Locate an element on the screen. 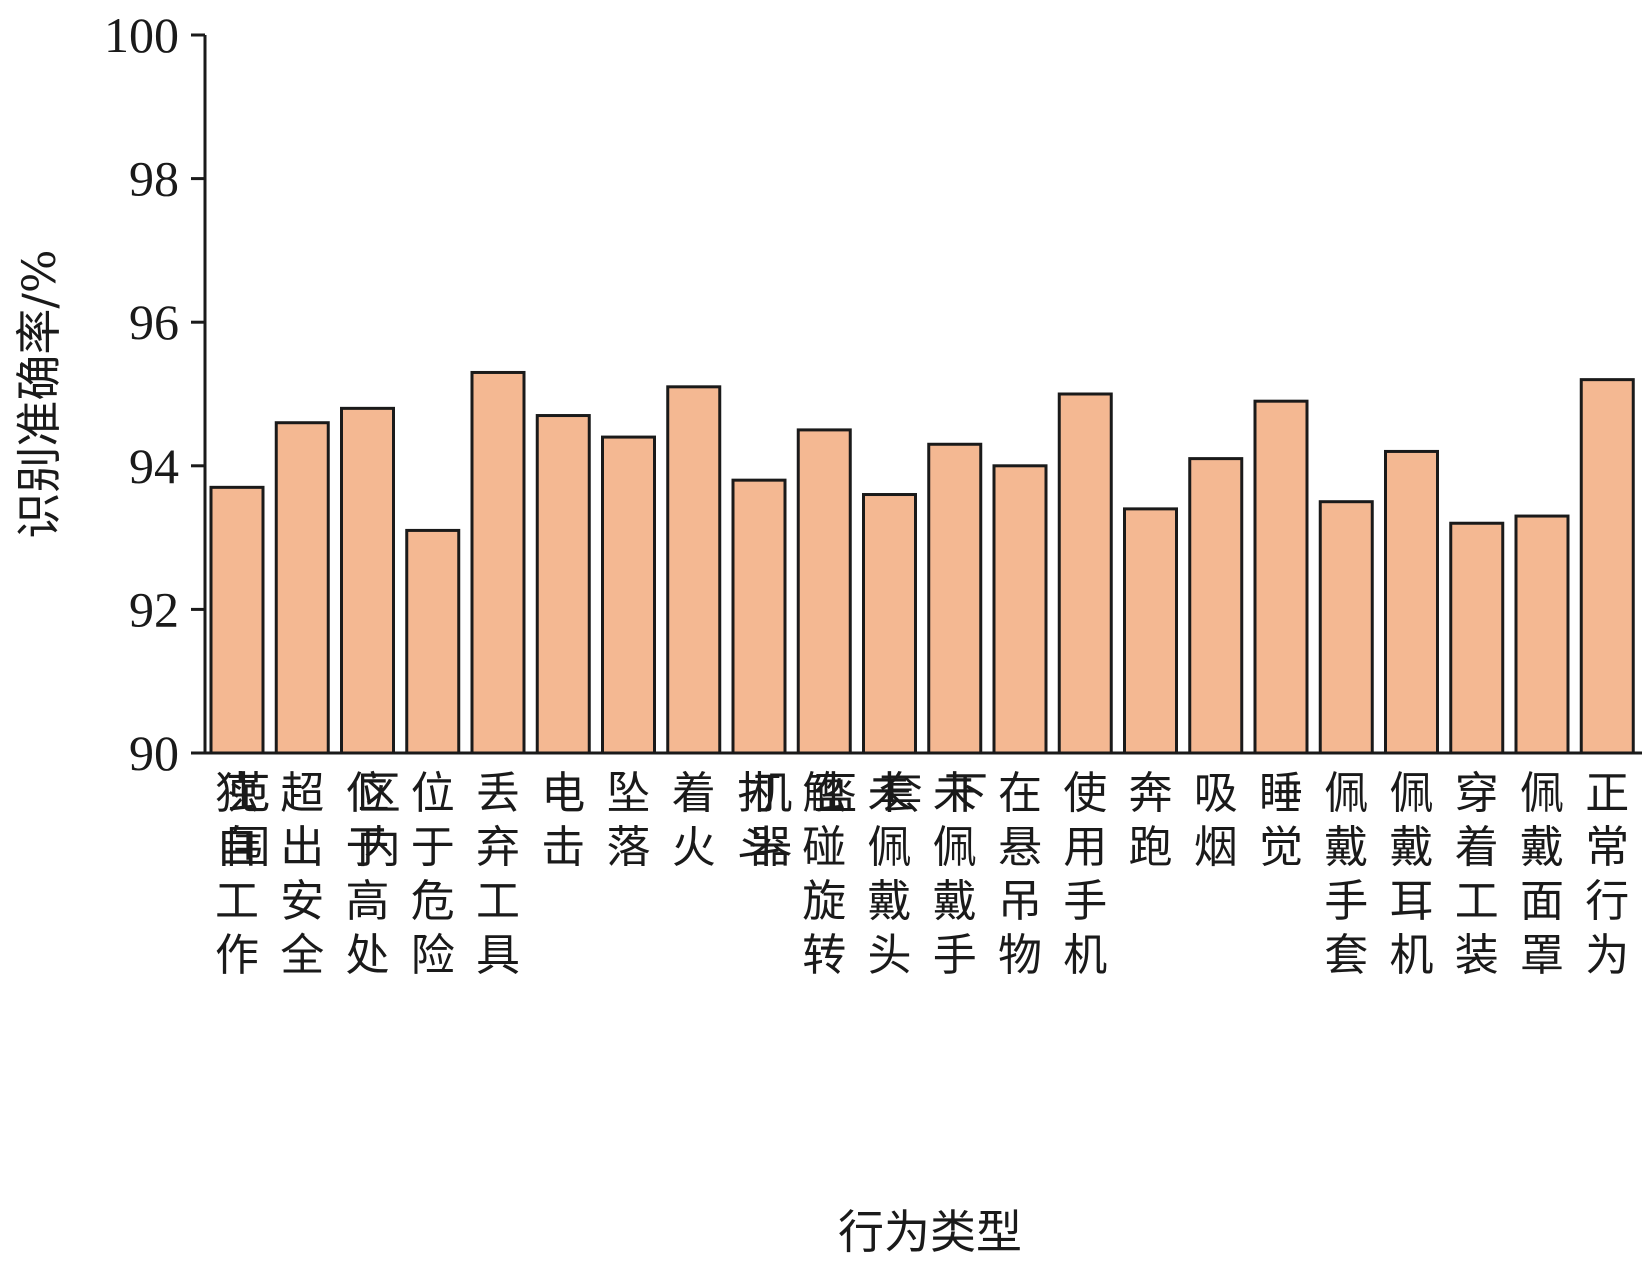 Image resolution: width=1647 pixels, height=1270 pixels. x-axis-title: 行为类型 is located at coordinates (930, 1232).